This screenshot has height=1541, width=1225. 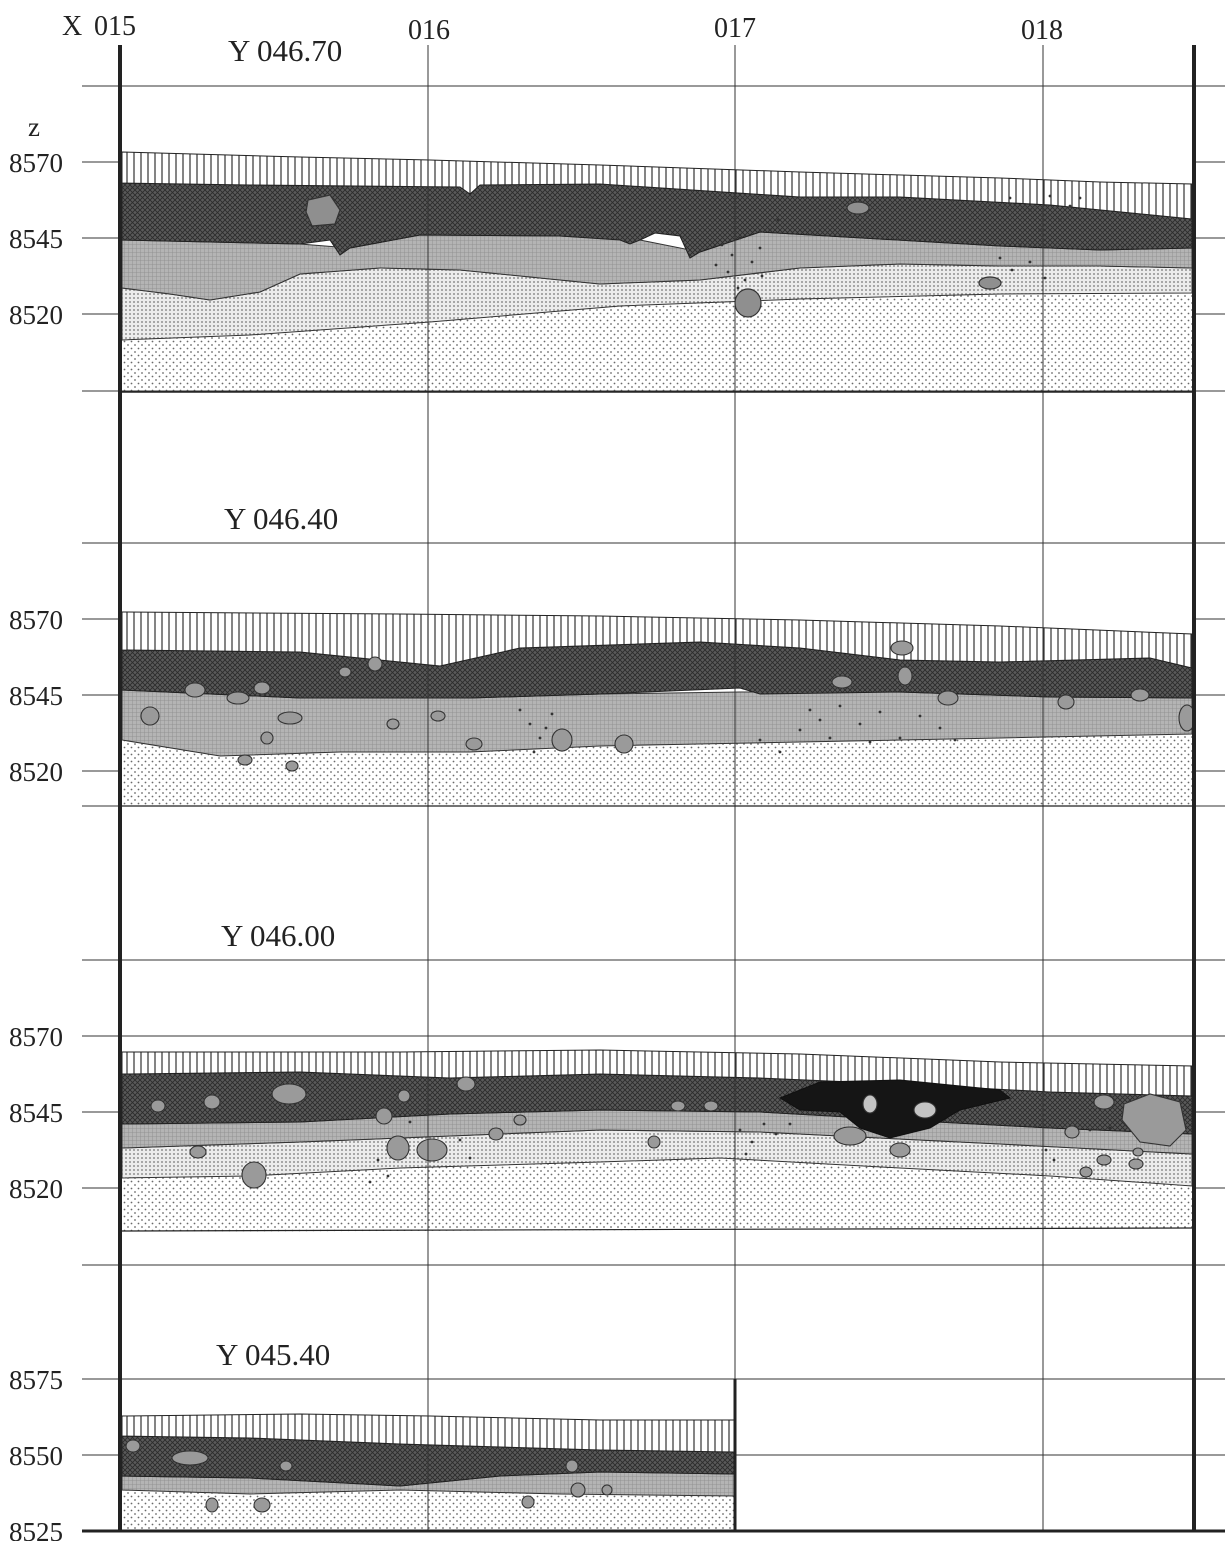 What do you see at coordinates (562, 28) in the screenshot?
I see `x-axis-labels: X 015 016 017 018` at bounding box center [562, 28].